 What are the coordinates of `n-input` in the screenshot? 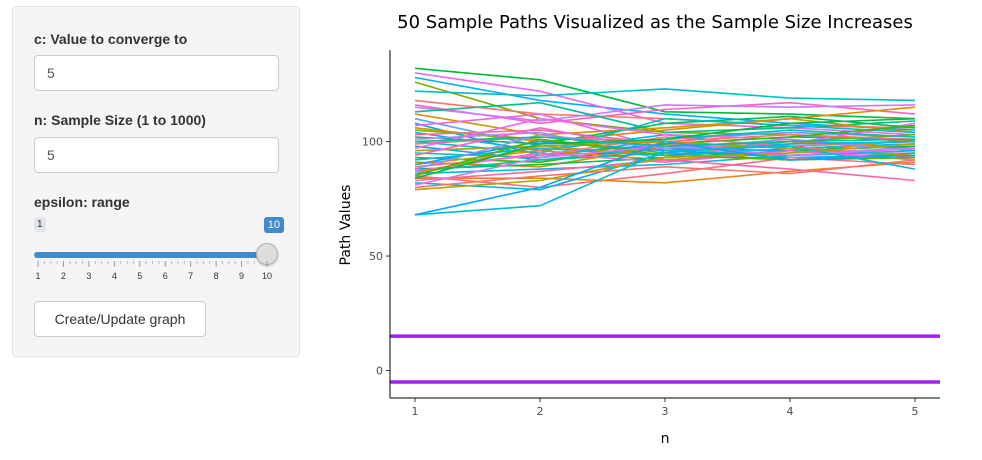 It's located at (156, 155).